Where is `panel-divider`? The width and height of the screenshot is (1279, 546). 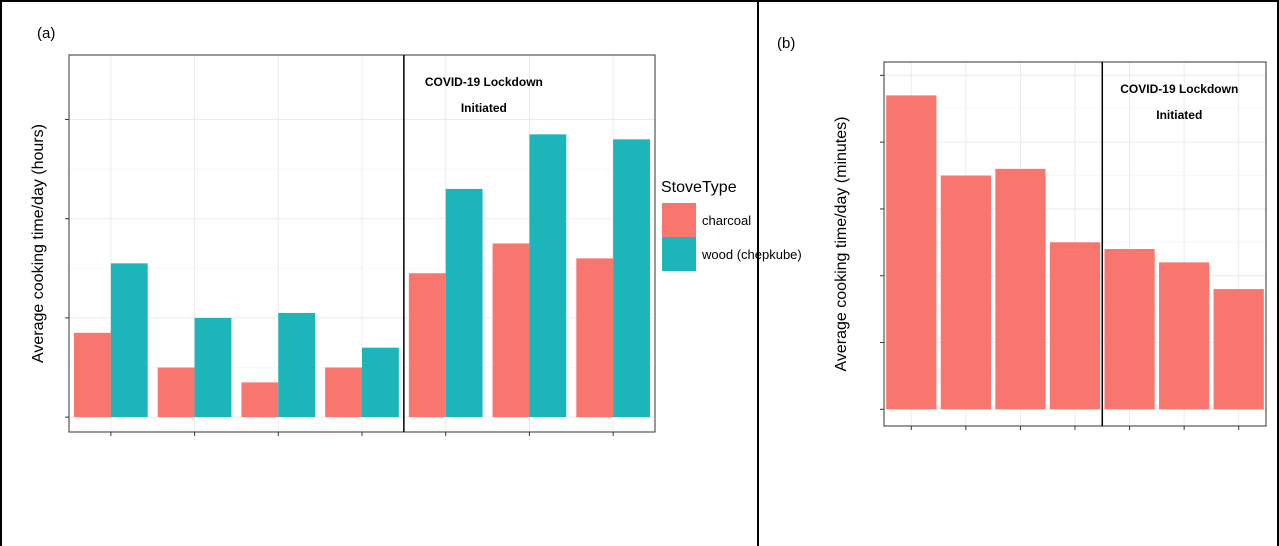 panel-divider is located at coordinates (758, 273).